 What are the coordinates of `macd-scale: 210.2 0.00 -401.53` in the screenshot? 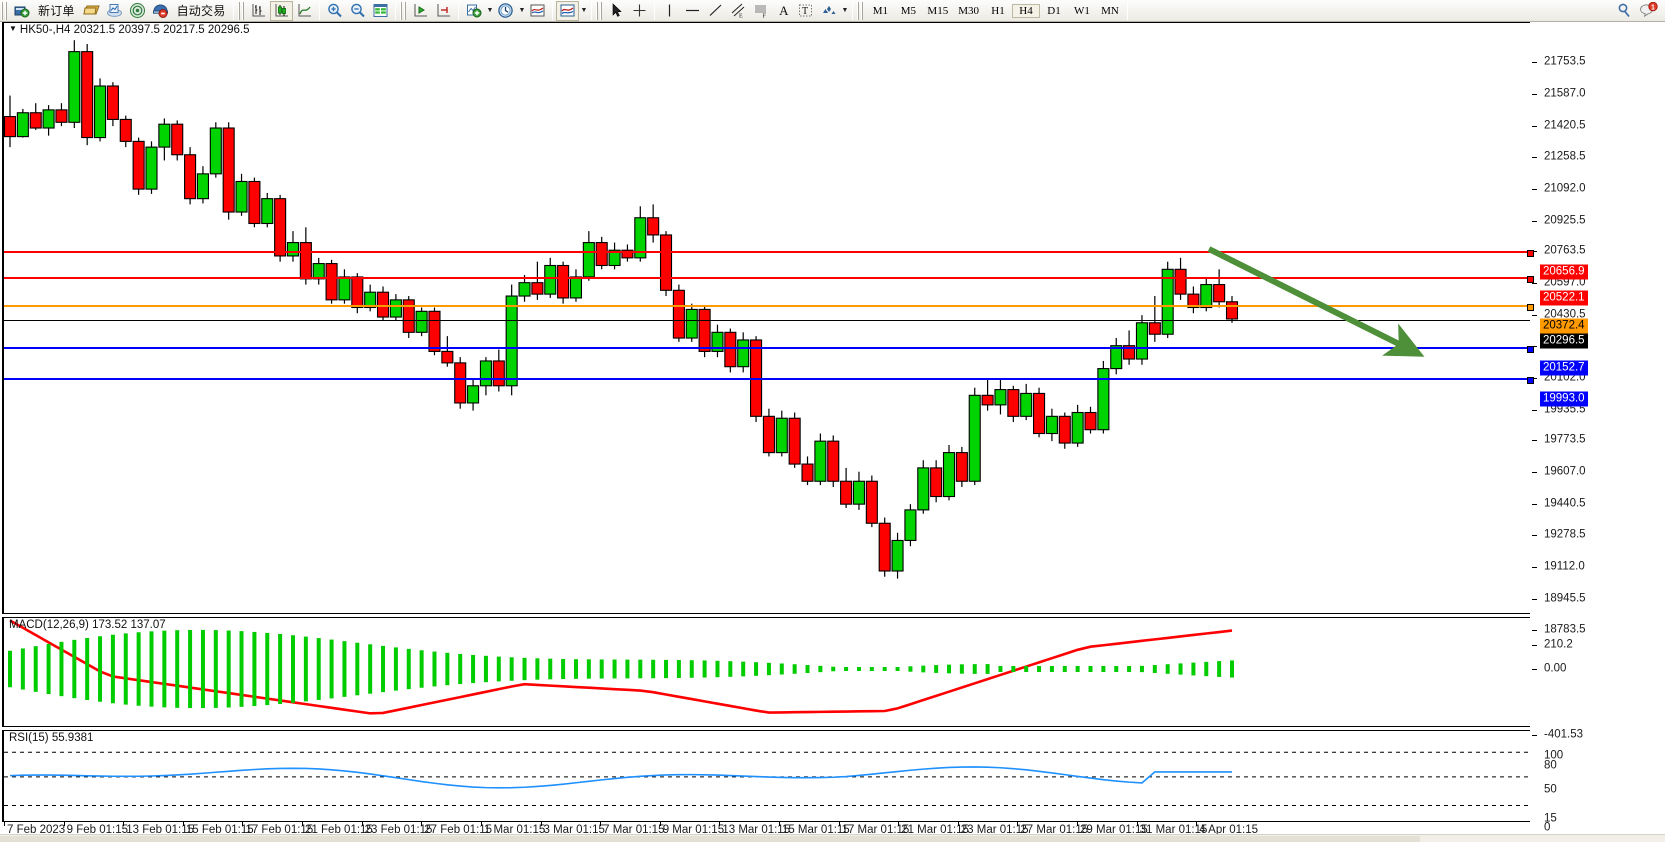 It's located at (1597, 694).